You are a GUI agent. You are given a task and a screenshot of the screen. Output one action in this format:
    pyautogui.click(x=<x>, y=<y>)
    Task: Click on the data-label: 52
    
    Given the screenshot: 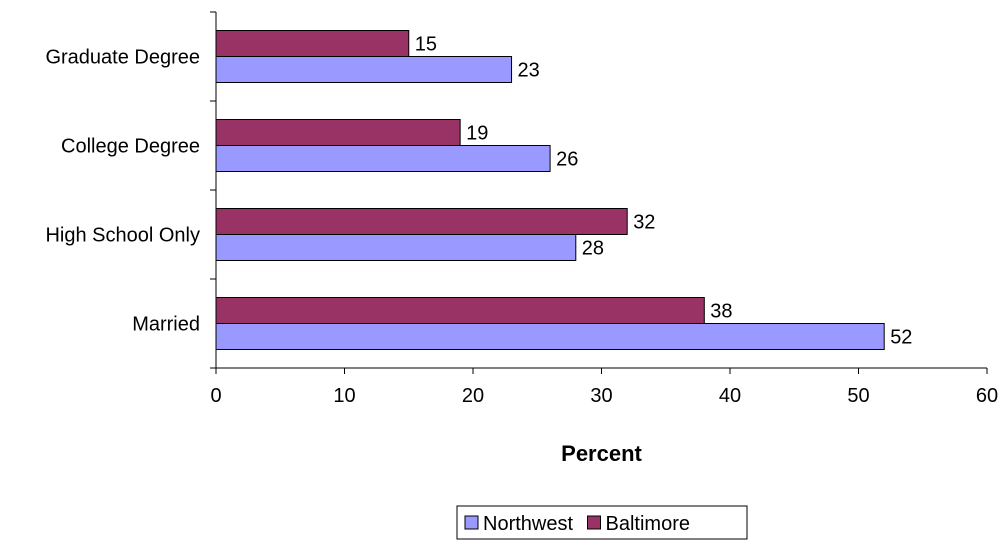 What is the action you would take?
    pyautogui.click(x=901, y=338)
    